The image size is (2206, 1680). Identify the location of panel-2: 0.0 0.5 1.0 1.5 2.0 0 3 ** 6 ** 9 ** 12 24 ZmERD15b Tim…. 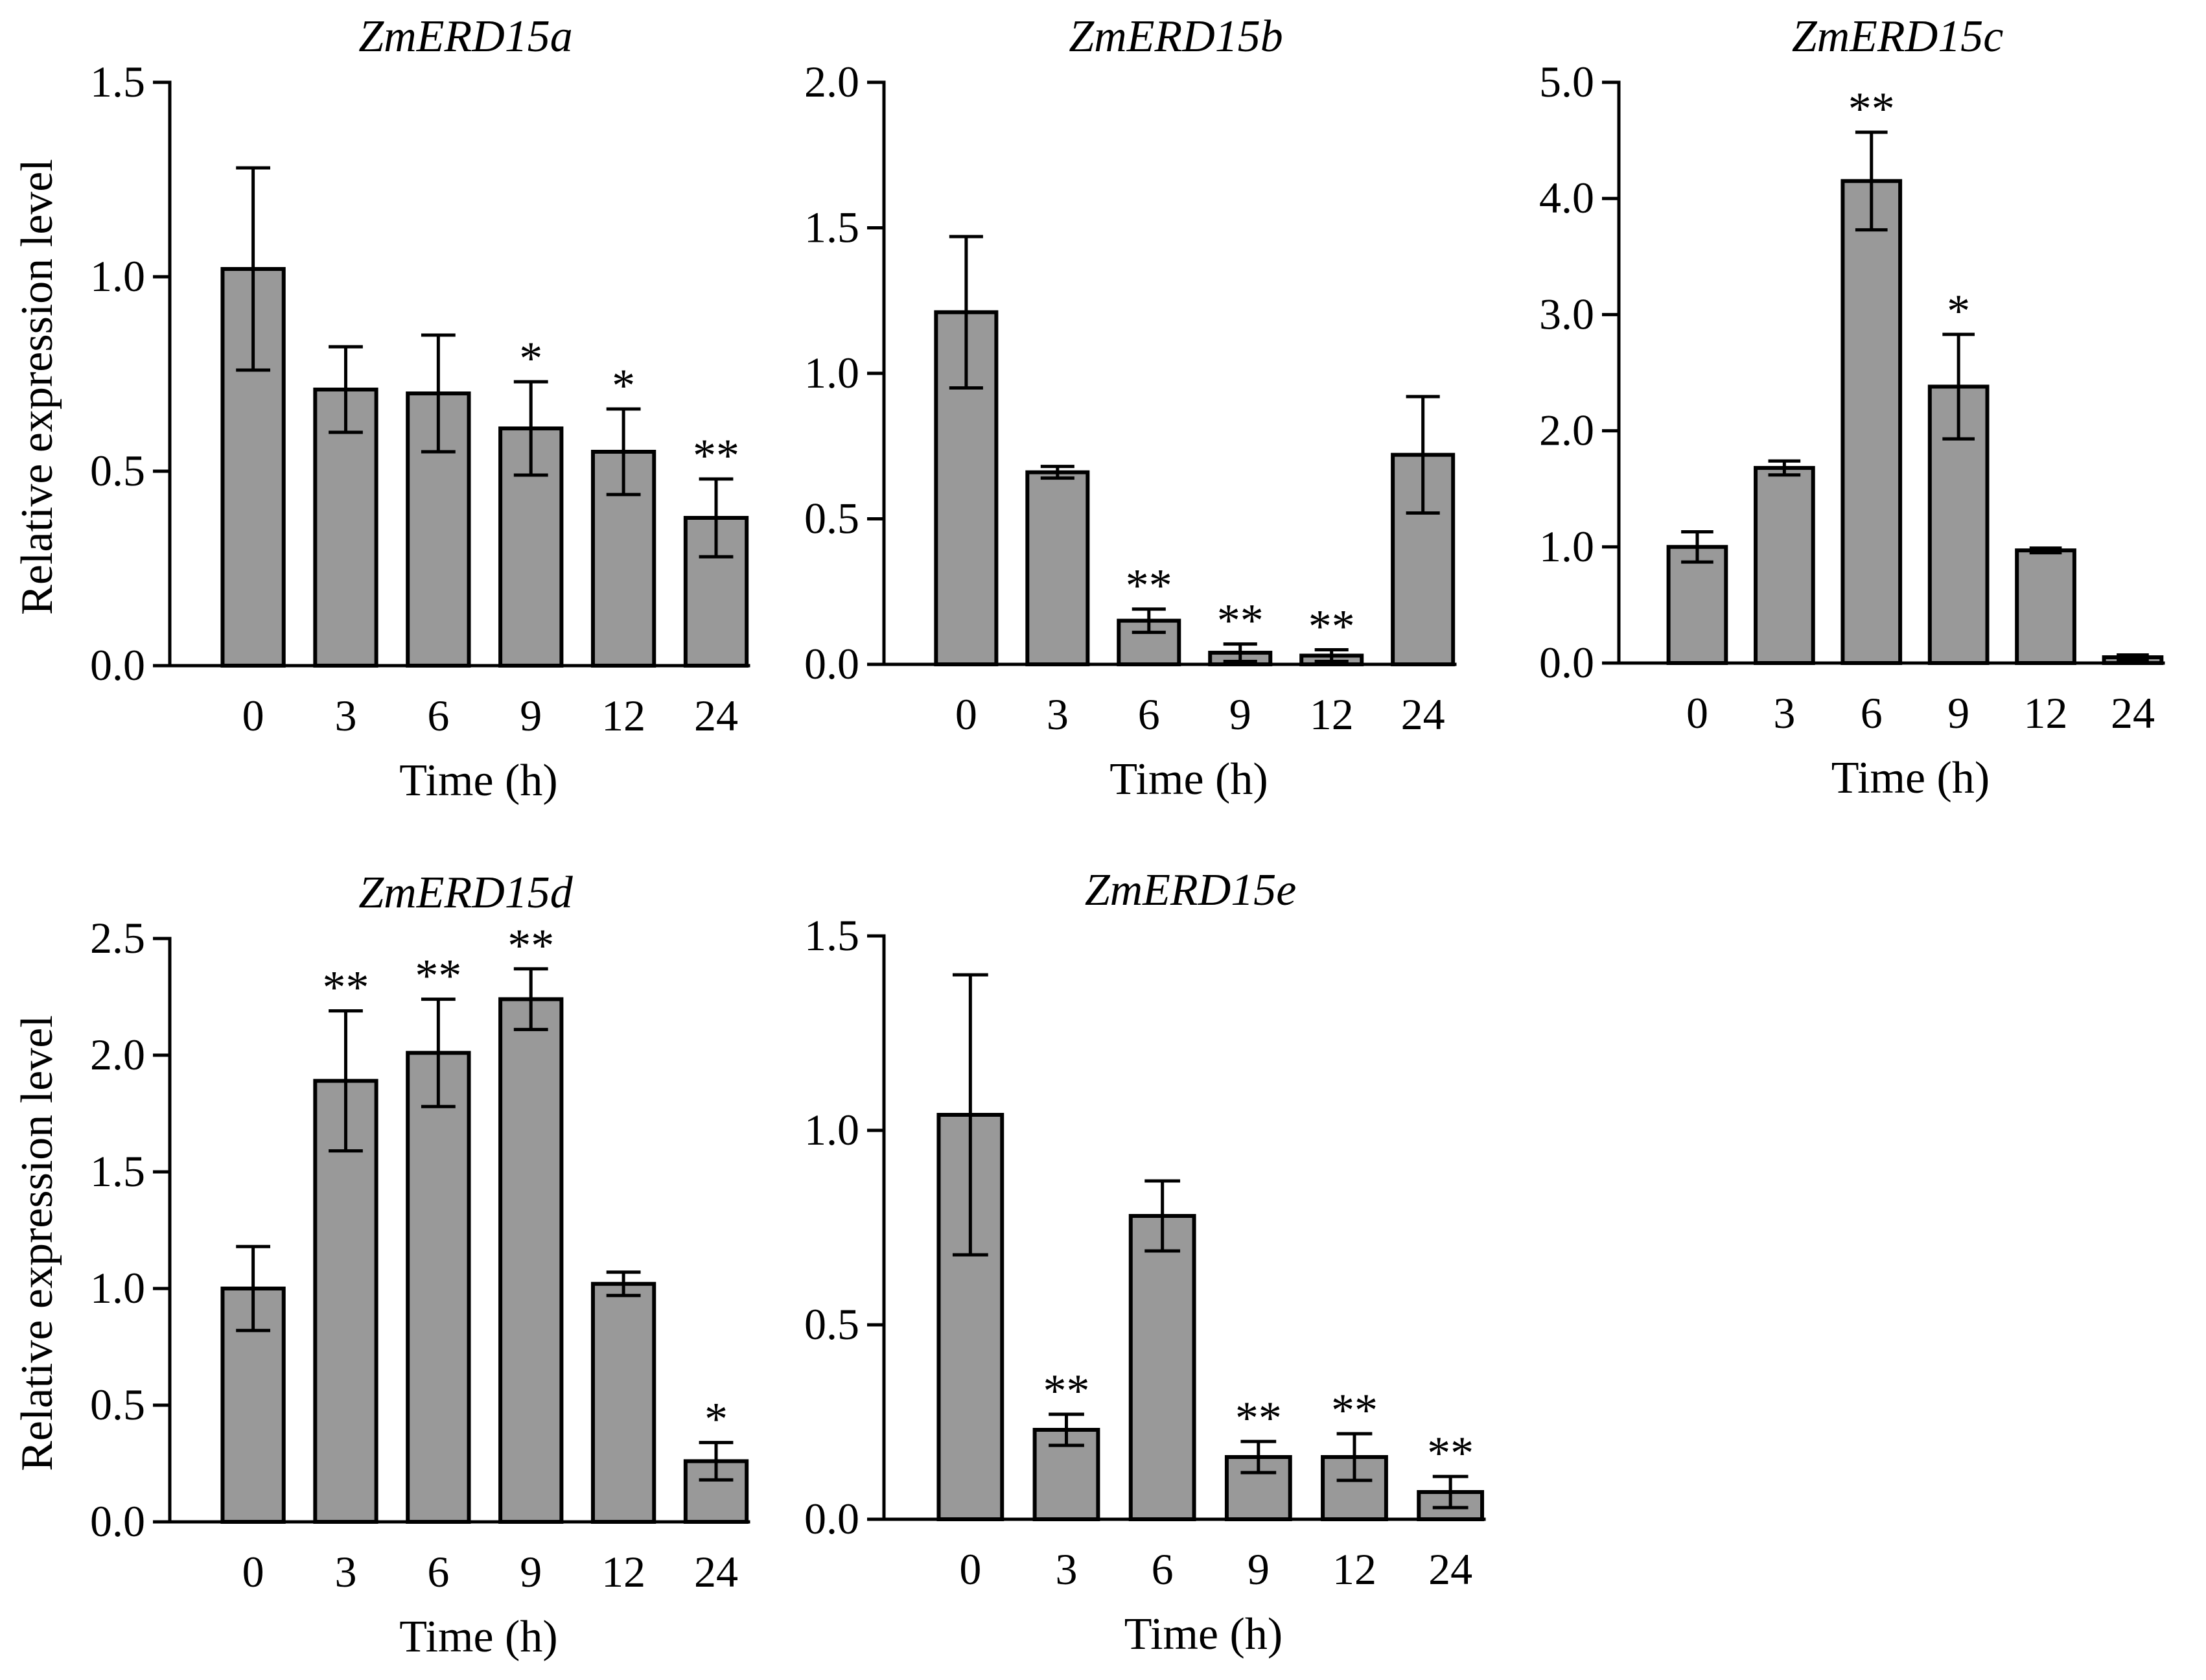
(1130, 408).